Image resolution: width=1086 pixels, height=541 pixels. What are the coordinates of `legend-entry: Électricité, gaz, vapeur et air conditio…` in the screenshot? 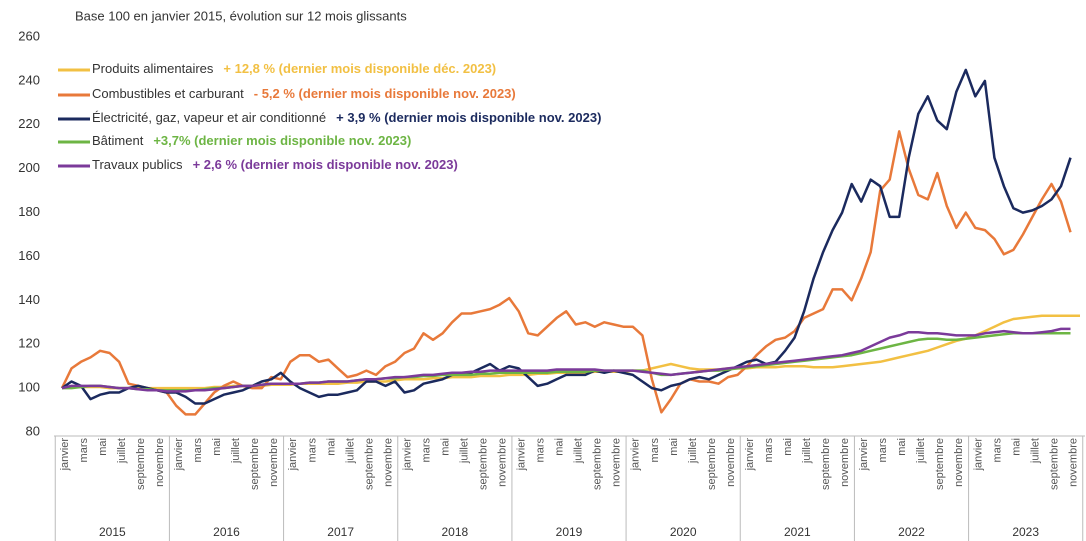 It's located at (346, 117).